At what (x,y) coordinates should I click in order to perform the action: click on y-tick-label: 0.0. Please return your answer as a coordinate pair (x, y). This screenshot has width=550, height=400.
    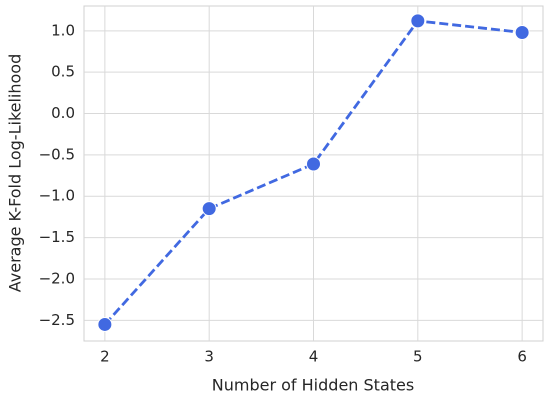
    Looking at the image, I should click on (63, 113).